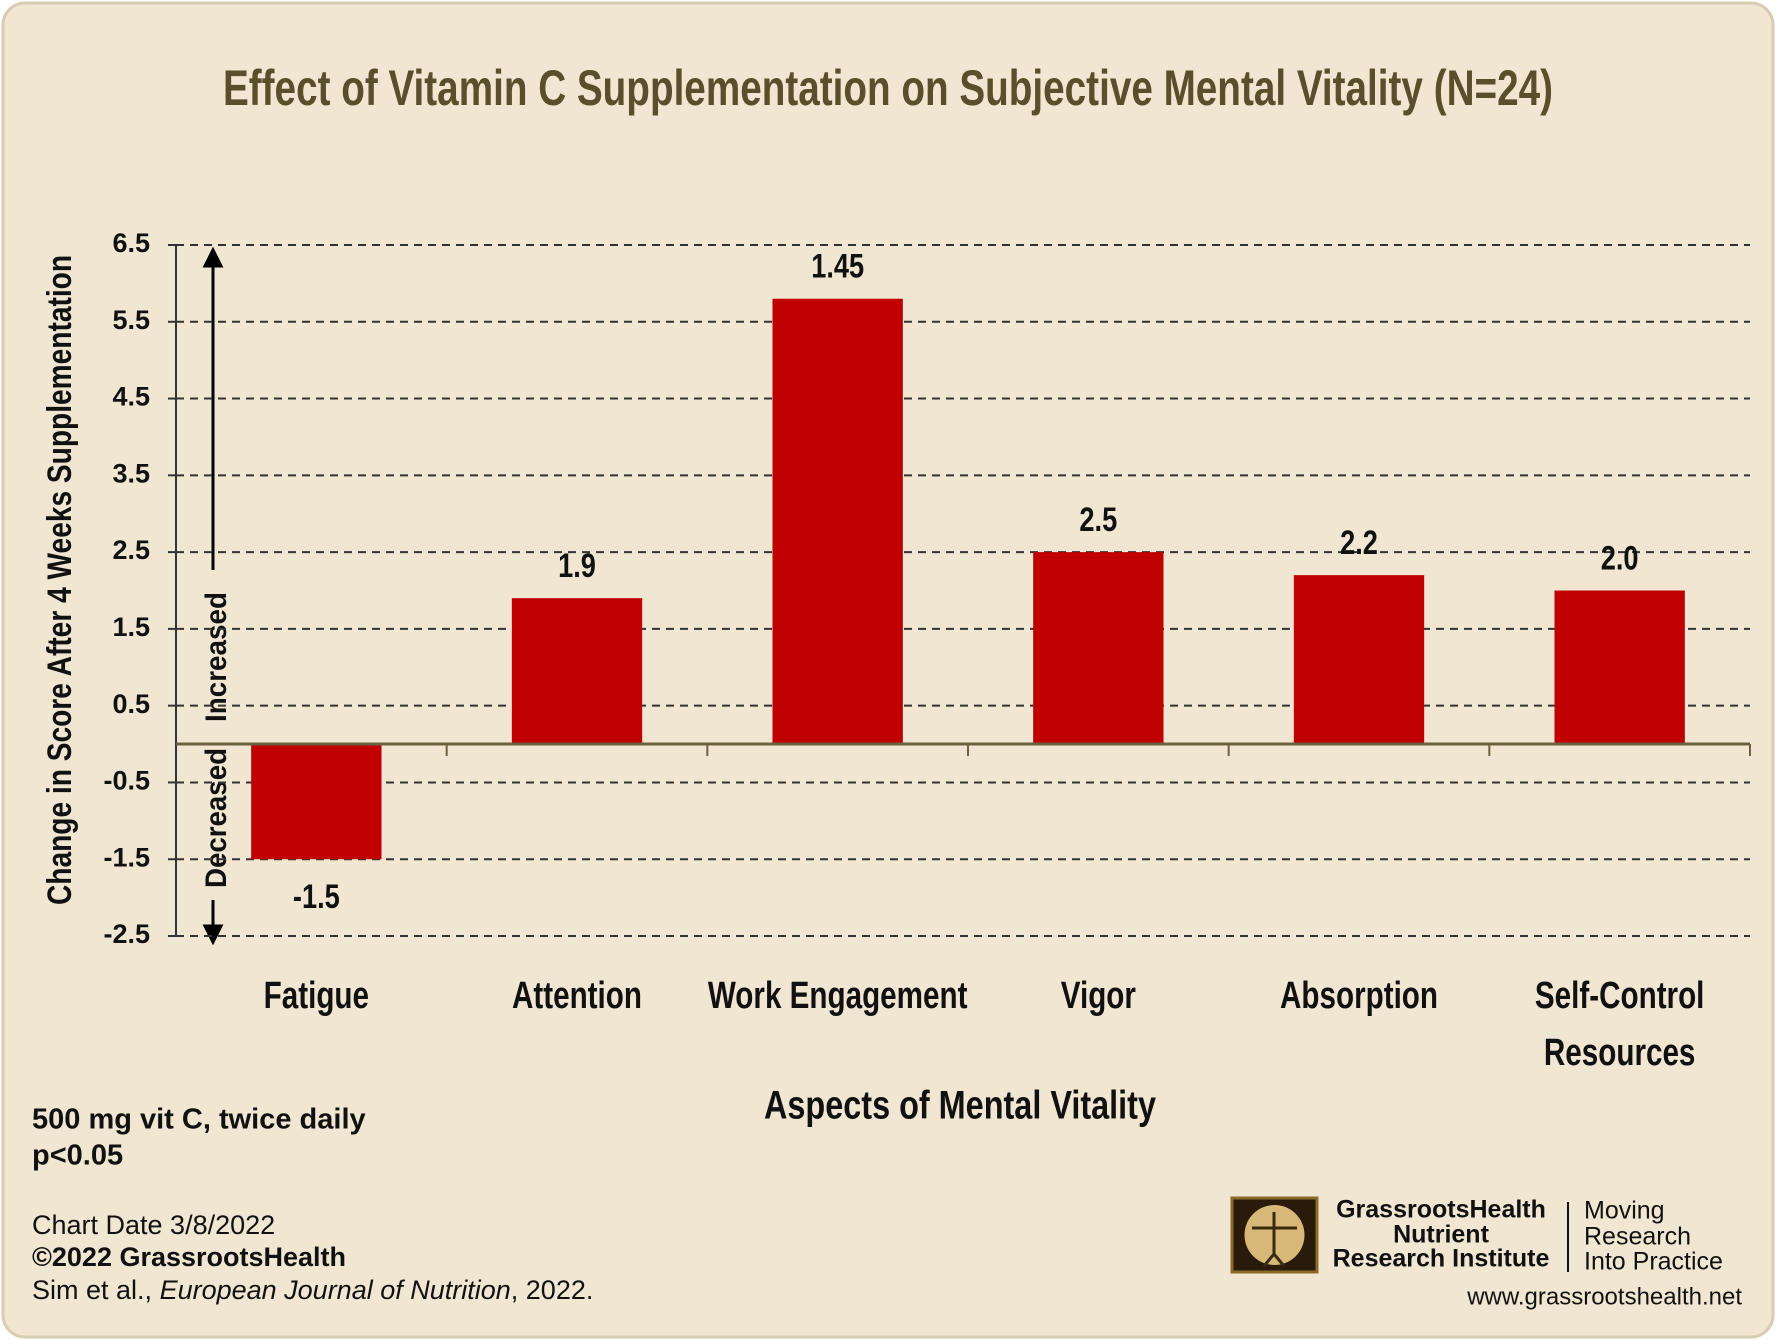 The height and width of the screenshot is (1340, 1776). Describe the element at coordinates (1620, 558) in the screenshot. I see `data-label: 2.0` at that location.